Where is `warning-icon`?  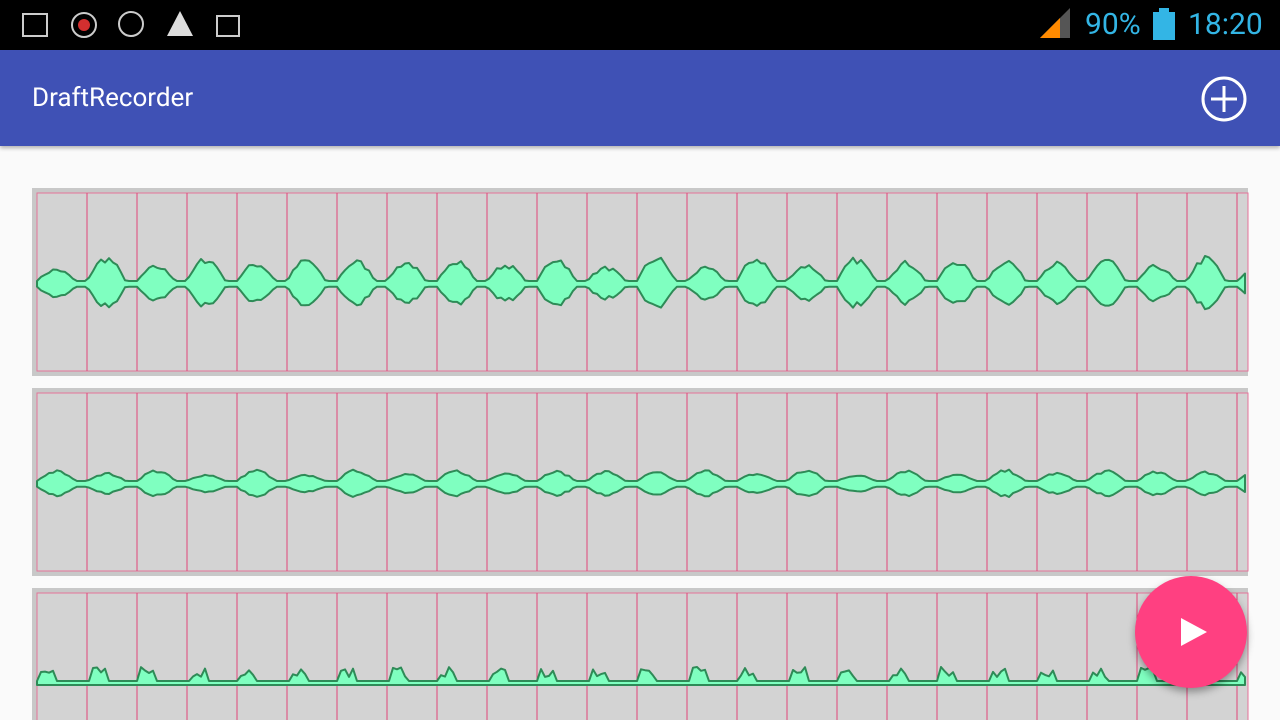
warning-icon is located at coordinates (180, 23).